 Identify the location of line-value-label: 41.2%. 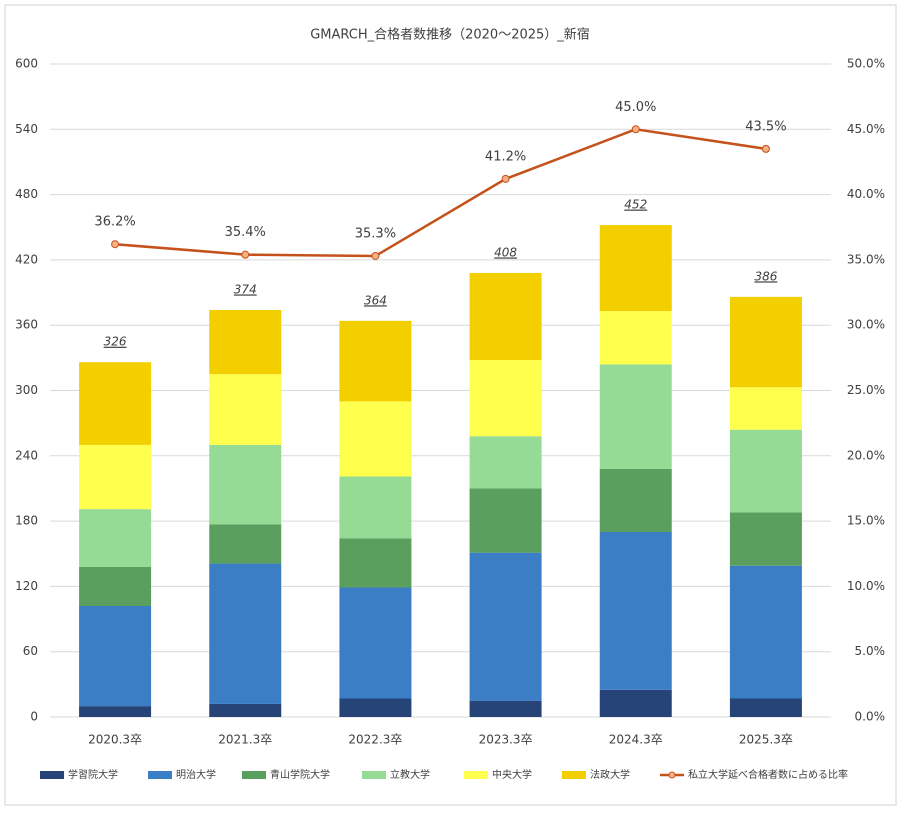
(505, 156).